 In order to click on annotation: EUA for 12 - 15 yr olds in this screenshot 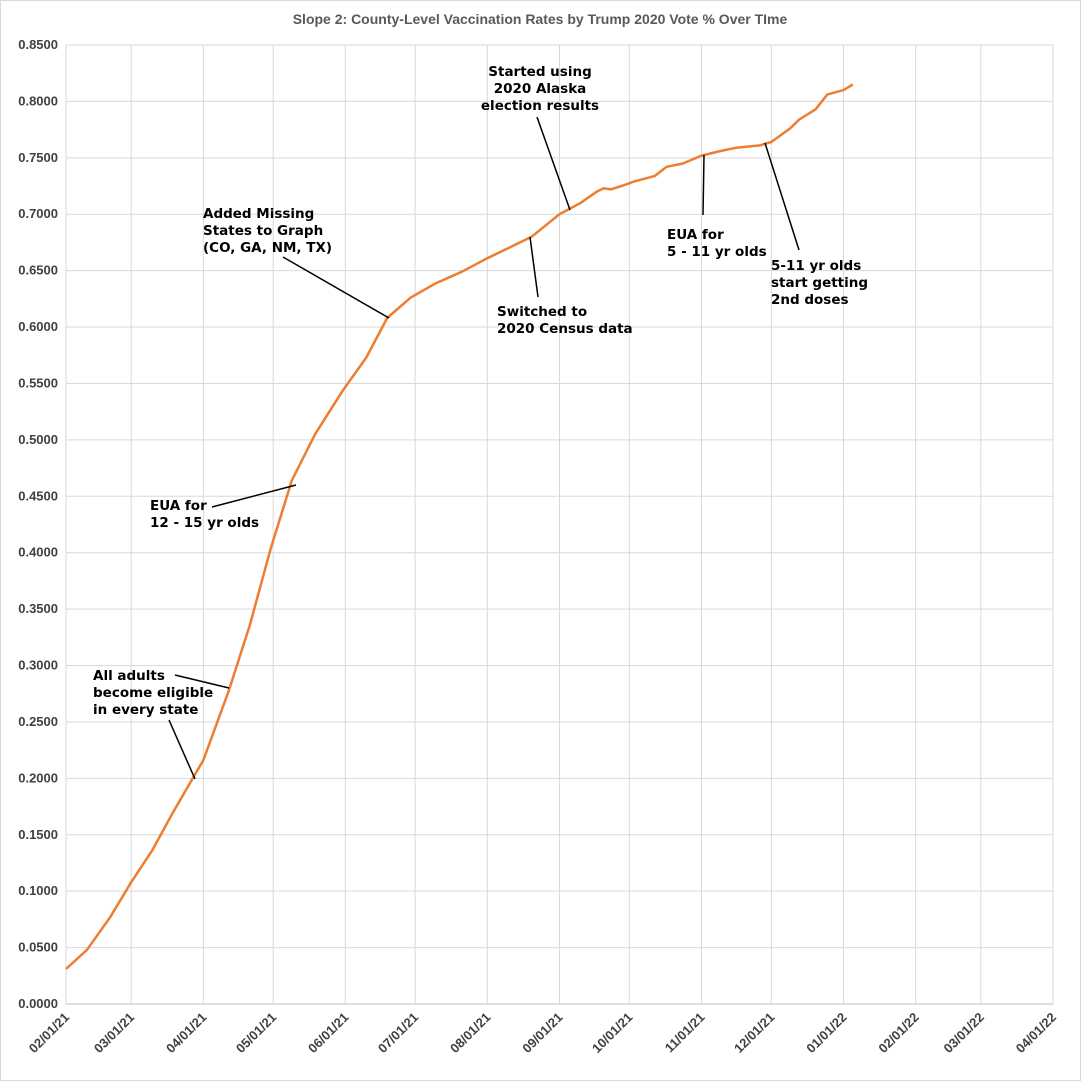, I will do `click(223, 507)`.